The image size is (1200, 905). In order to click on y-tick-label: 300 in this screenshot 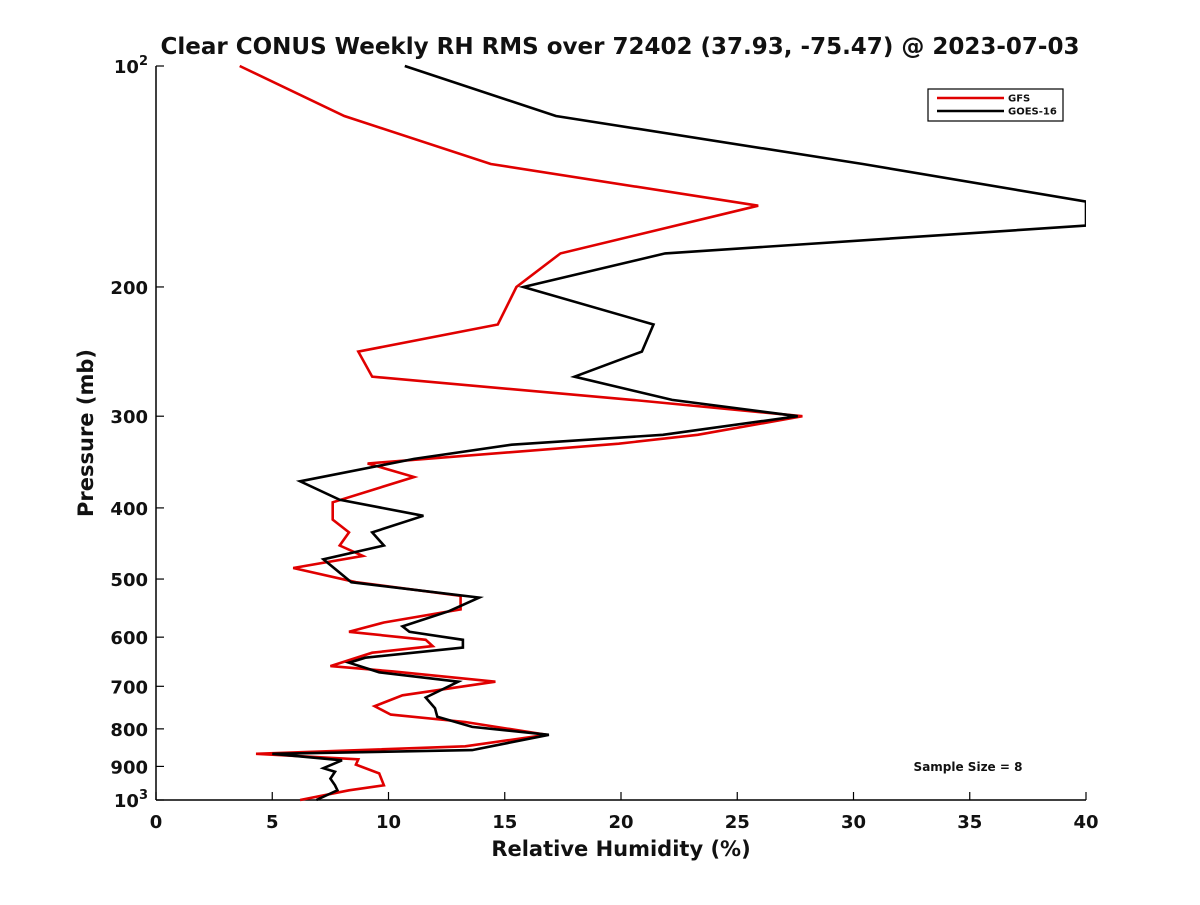, I will do `click(129, 417)`.